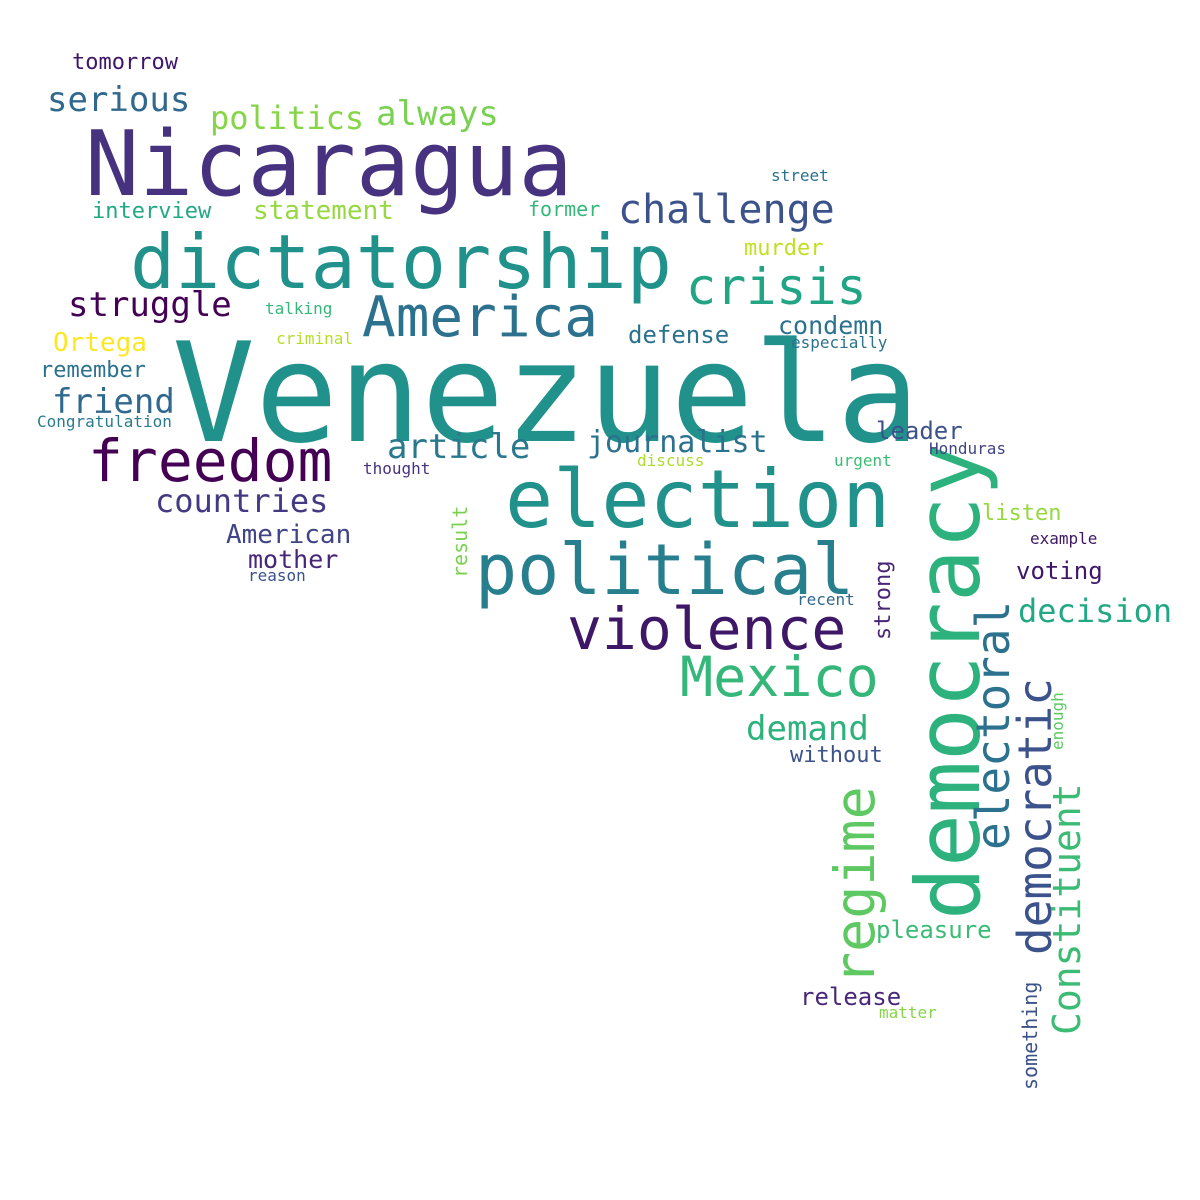 The width and height of the screenshot is (1200, 1200). What do you see at coordinates (104, 421) in the screenshot?
I see `word-congratulation: Congratulation` at bounding box center [104, 421].